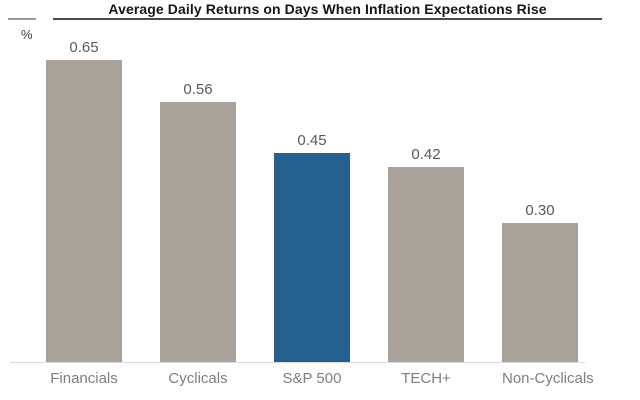 This screenshot has height=400, width=640. I want to click on bar-financials, so click(84, 211).